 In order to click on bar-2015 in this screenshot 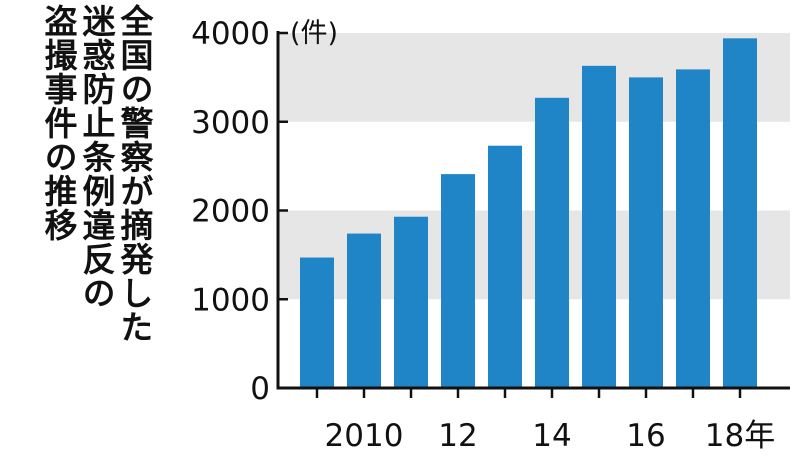, I will do `click(599, 227)`.